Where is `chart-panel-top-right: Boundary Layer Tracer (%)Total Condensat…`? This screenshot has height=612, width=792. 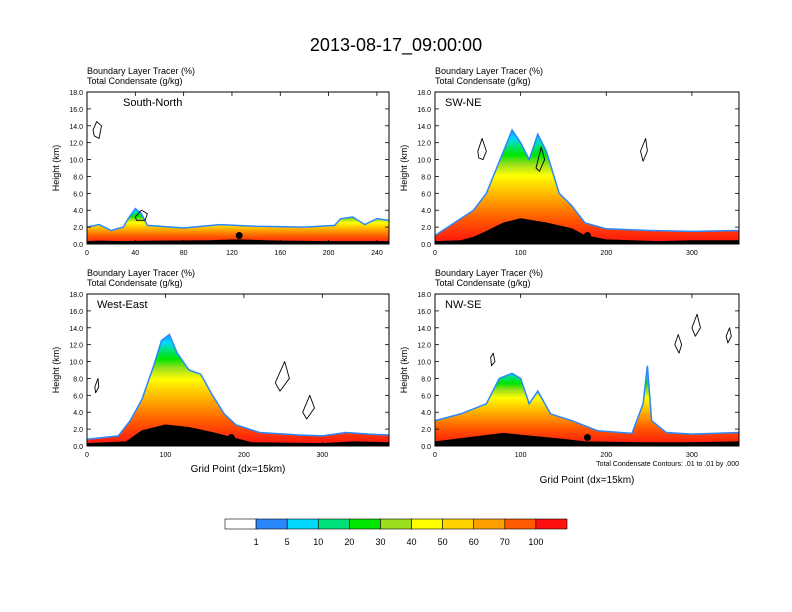
chart-panel-top-right: Boundary Layer Tracer (%)Total Condensat… is located at coordinates (569, 161).